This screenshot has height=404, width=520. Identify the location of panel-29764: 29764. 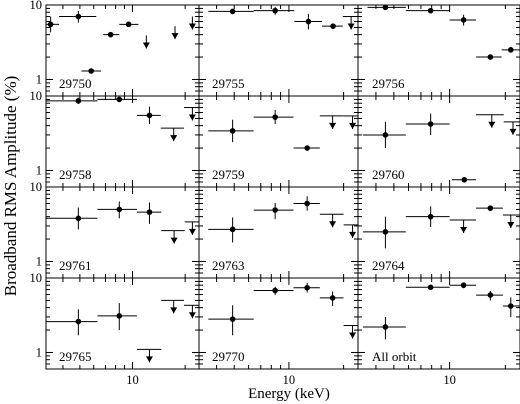
(438, 232).